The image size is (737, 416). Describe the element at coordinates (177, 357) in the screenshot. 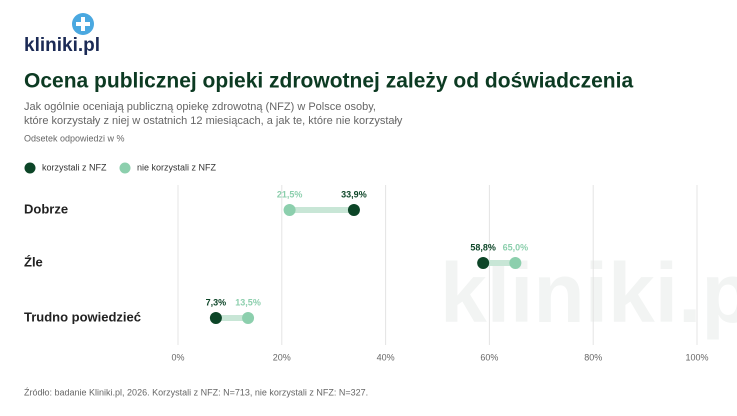

I see `x-tick-label: 0%` at that location.